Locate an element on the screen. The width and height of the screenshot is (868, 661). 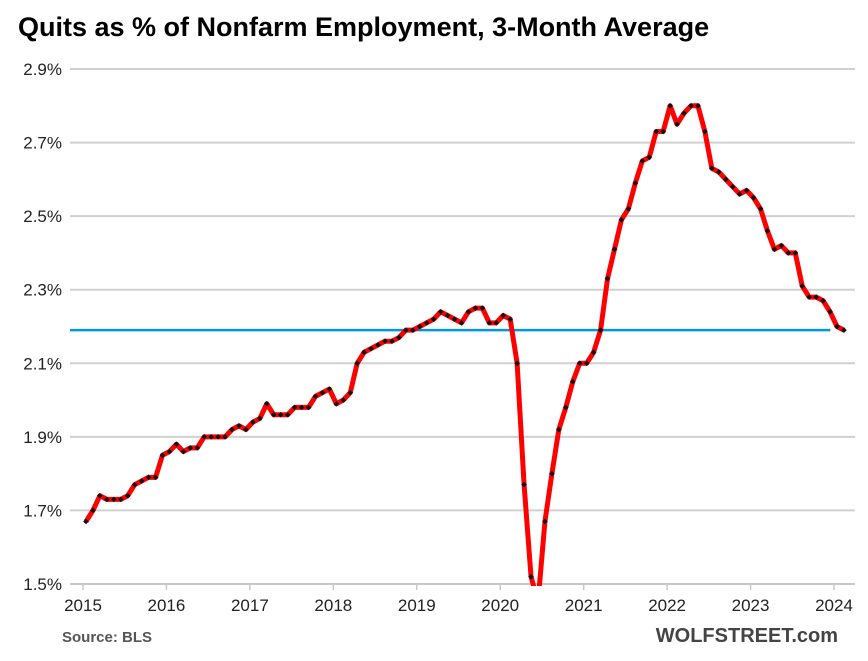
y-tick-label: 2.7% is located at coordinates (42, 143).